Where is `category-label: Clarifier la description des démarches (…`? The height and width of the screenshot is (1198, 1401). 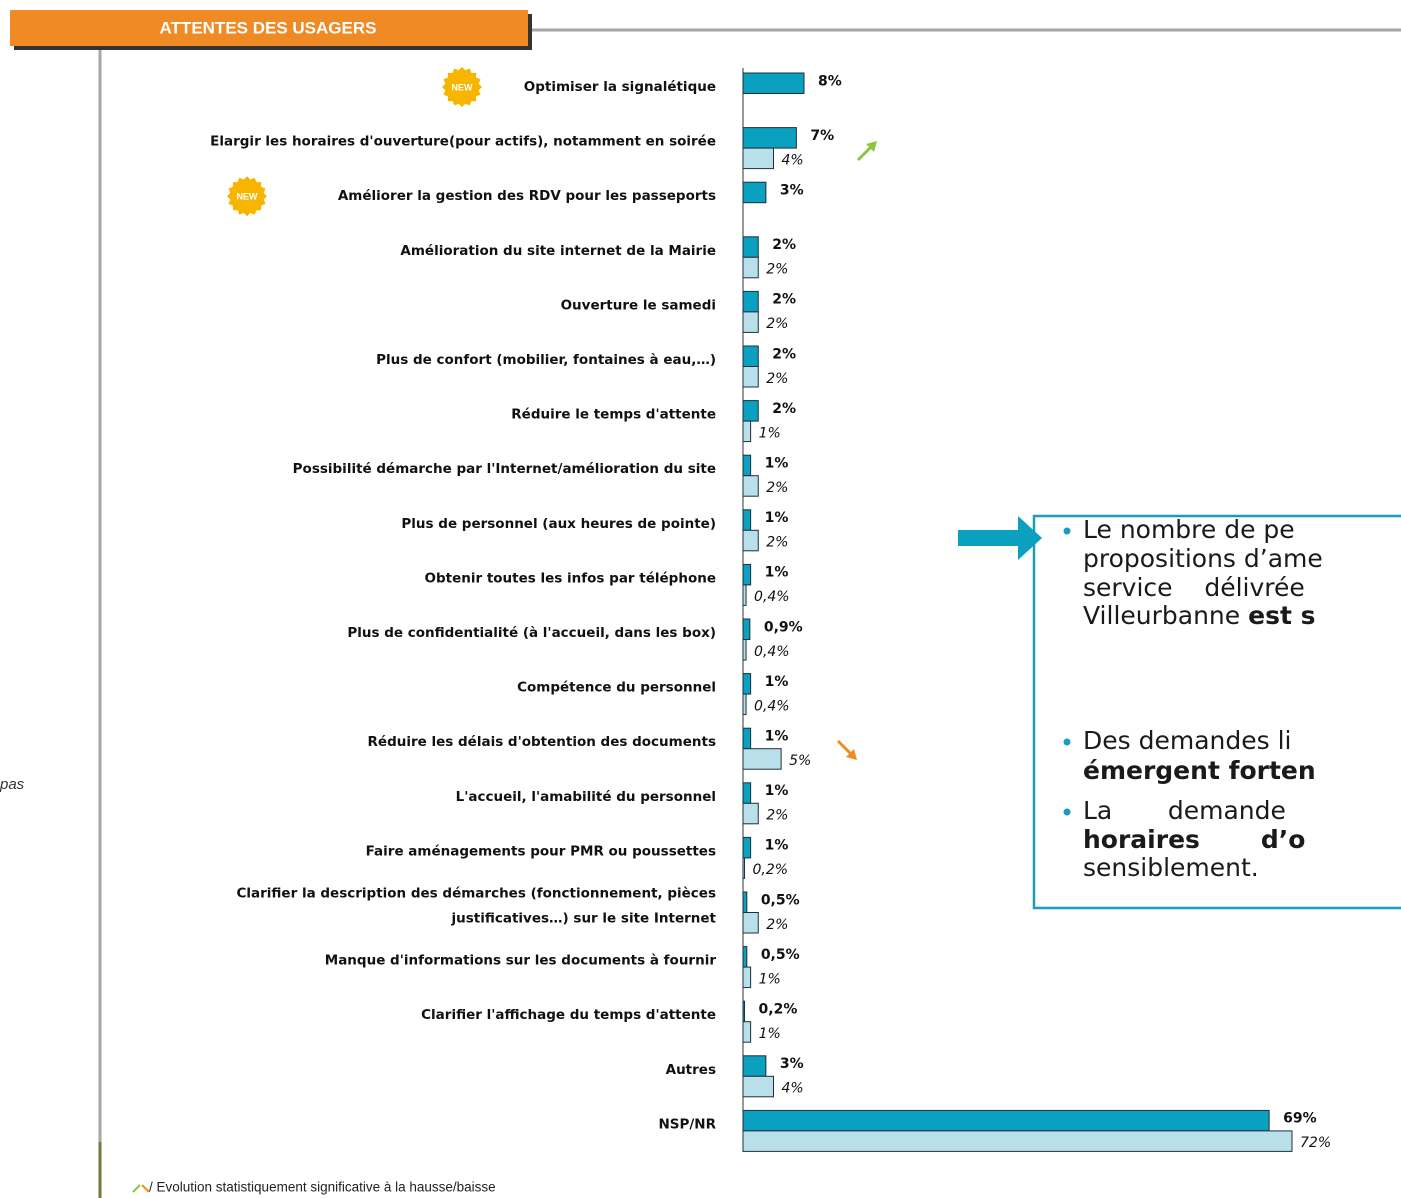
category-label: Clarifier la description des démarches (… is located at coordinates (477, 906).